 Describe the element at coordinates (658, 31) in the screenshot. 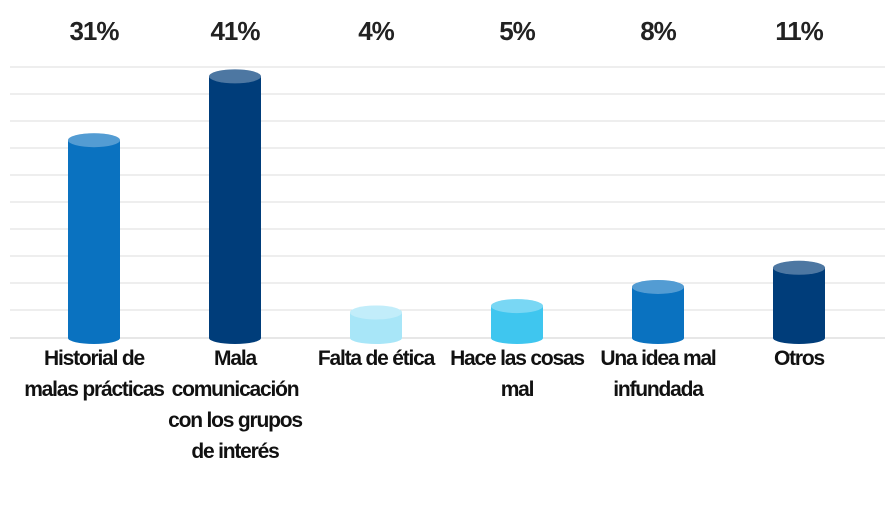

I see `value-label: 8%` at that location.